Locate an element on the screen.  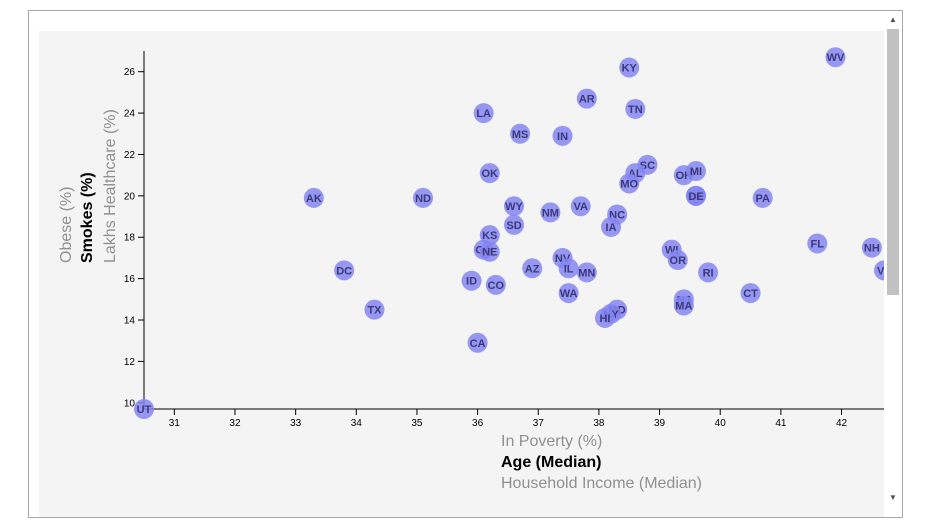
state-marker-sd: SD is located at coordinates (514, 224).